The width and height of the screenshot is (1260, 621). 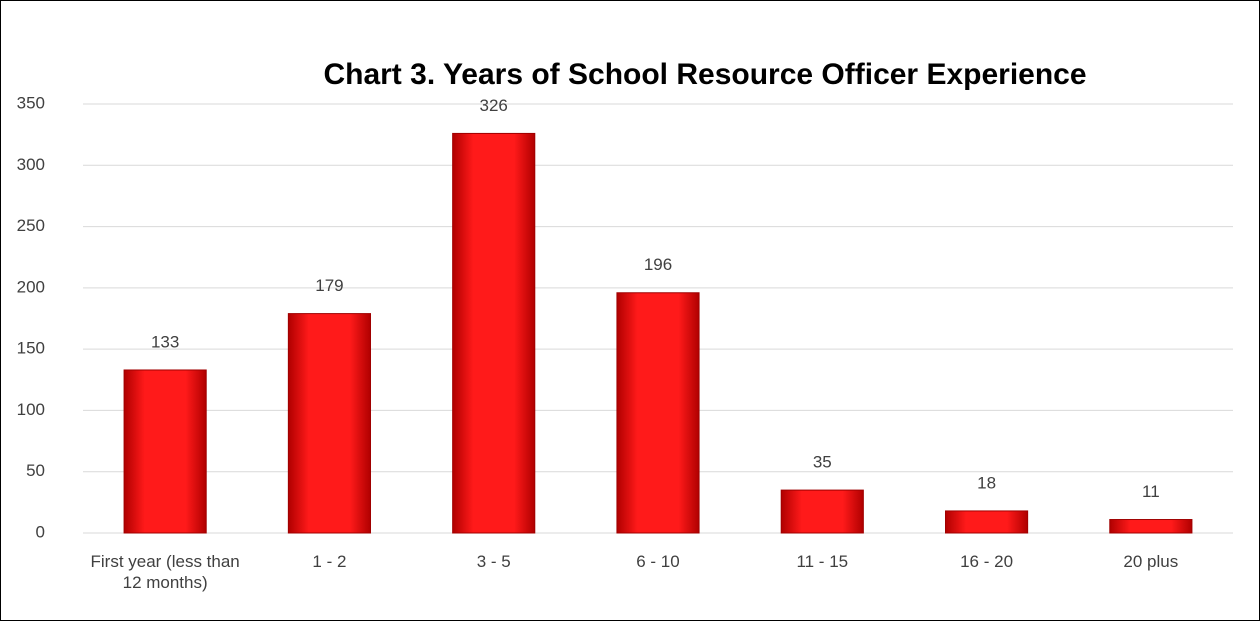 I want to click on data-label: 35, so click(x=822, y=462).